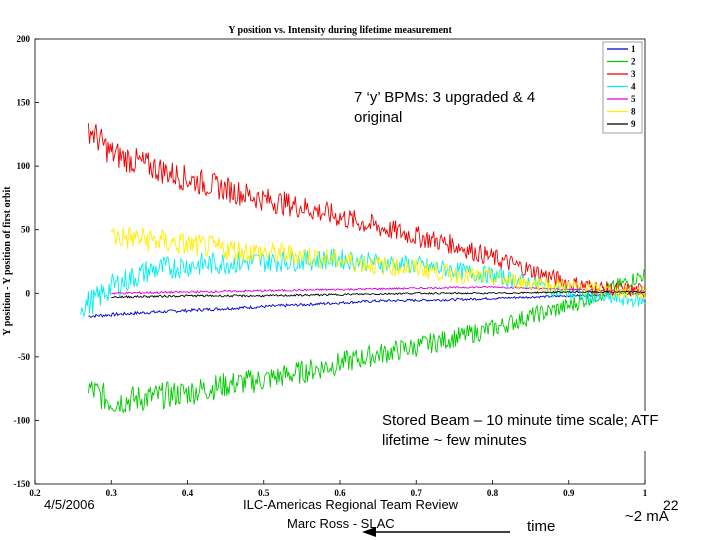  I want to click on legend-label: 1, so click(633, 49).